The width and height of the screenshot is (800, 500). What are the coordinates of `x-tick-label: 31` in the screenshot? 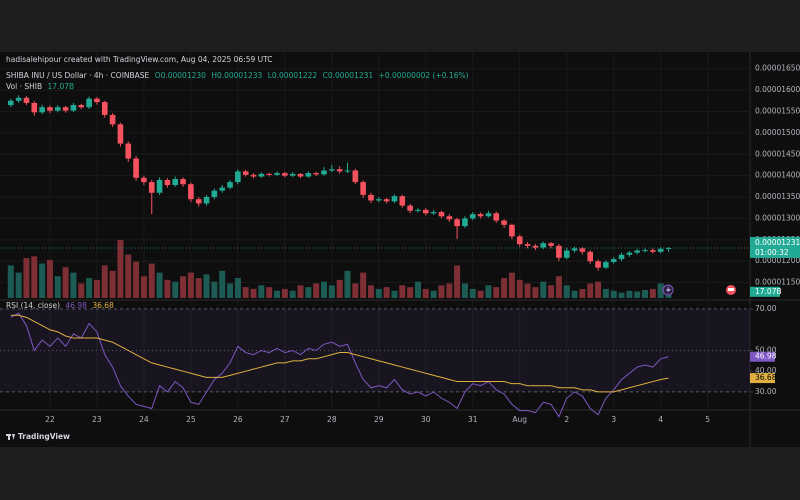 It's located at (473, 419).